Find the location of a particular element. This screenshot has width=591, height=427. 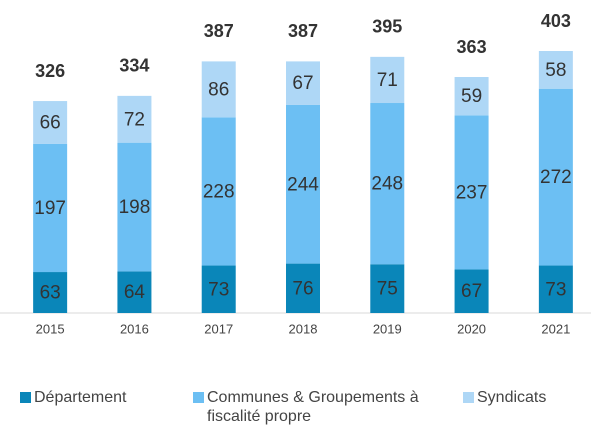

x-tick-label: 2020 is located at coordinates (471, 328).